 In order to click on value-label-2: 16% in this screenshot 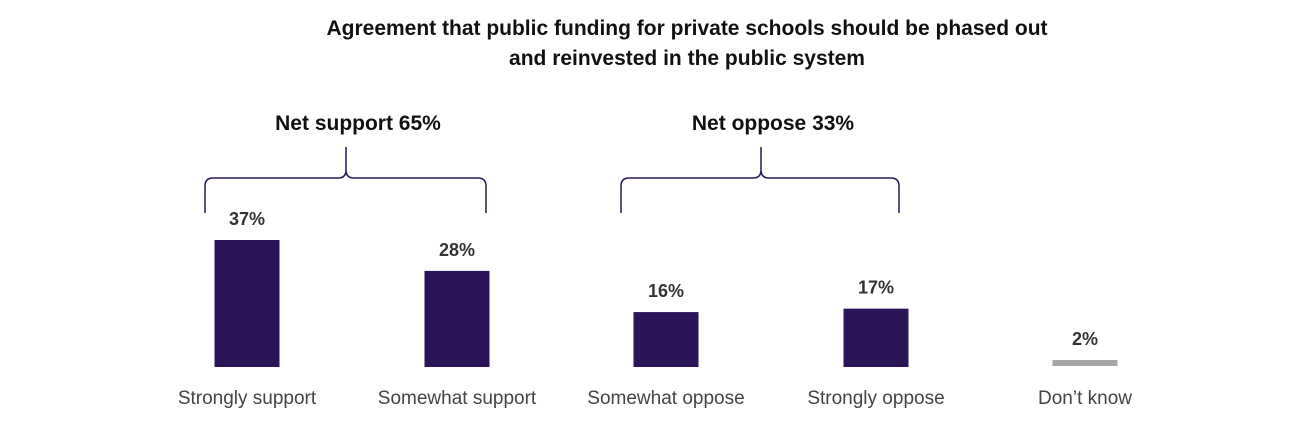, I will do `click(666, 291)`.